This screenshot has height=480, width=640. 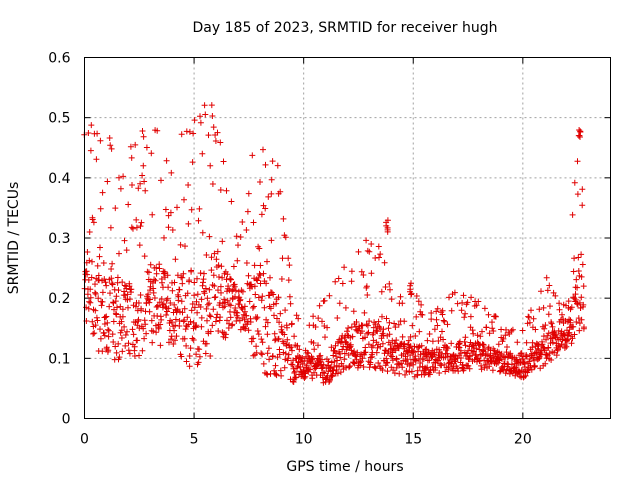 What do you see at coordinates (59, 179) in the screenshot?
I see `y-tick-label: 0.4` at bounding box center [59, 179].